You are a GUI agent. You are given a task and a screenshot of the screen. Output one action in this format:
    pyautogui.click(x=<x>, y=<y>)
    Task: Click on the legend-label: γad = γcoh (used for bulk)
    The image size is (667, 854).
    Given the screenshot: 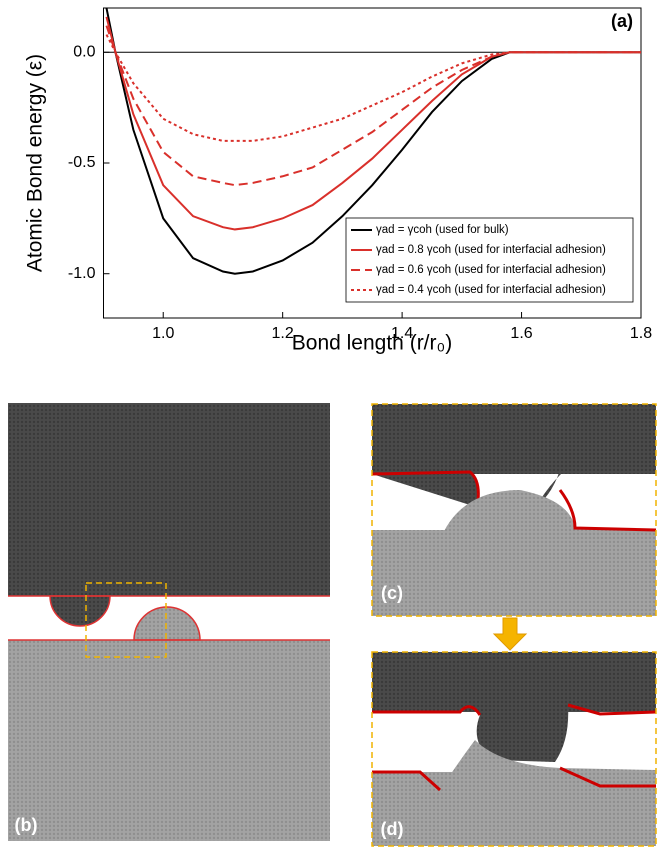 What is the action you would take?
    pyautogui.click(x=442, y=230)
    